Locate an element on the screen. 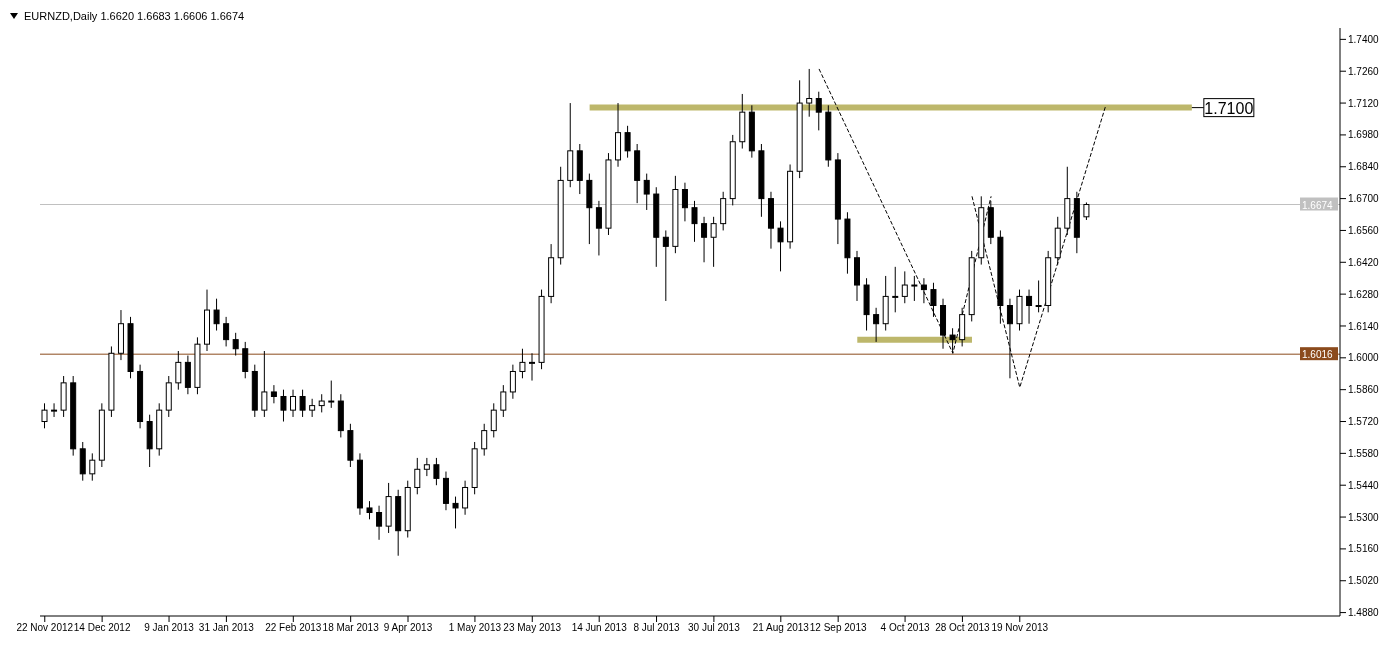  x-tick-label: 14 Dec 2012 is located at coordinates (102, 628).